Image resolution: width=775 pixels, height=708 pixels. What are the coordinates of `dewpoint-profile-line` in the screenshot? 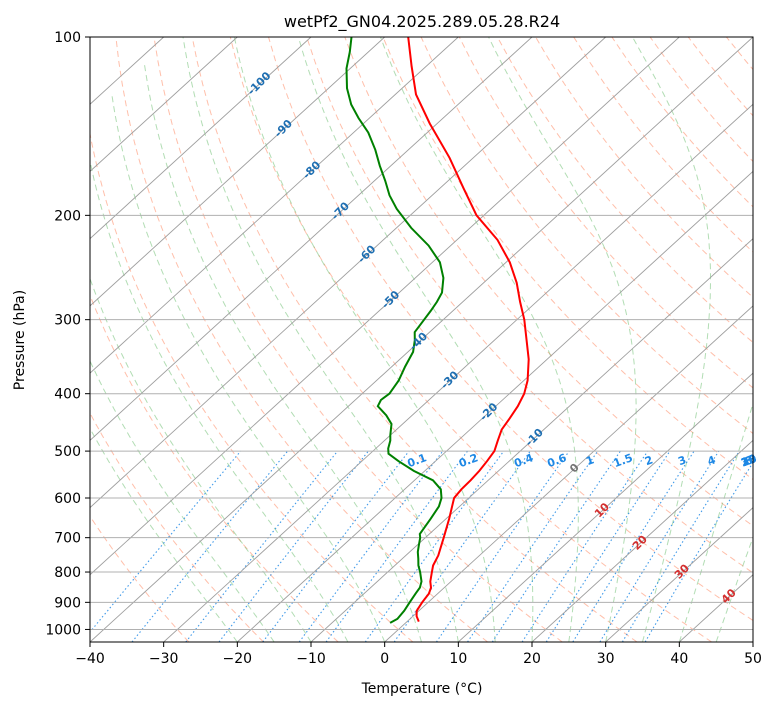 It's located at (395, 330).